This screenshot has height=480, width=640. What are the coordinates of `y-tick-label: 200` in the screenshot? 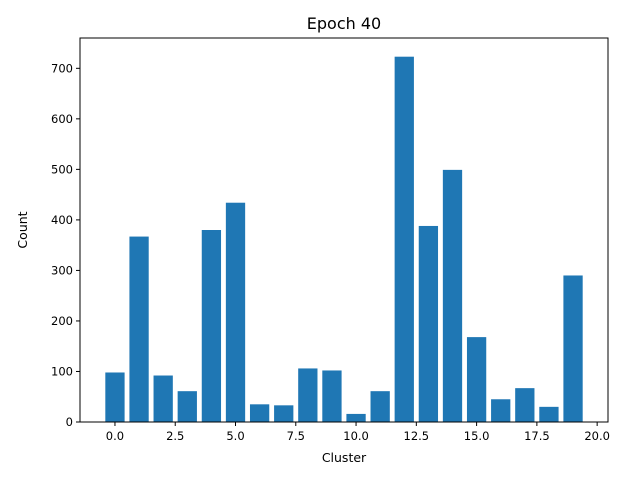 It's located at (62, 321).